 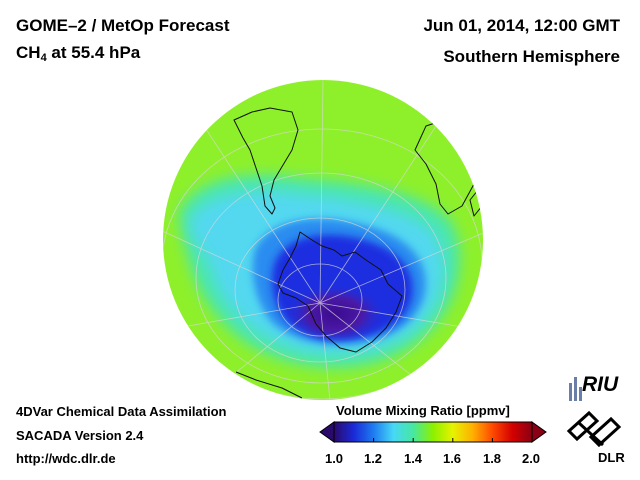 What do you see at coordinates (594, 429) in the screenshot?
I see `dlr-logo-icon` at bounding box center [594, 429].